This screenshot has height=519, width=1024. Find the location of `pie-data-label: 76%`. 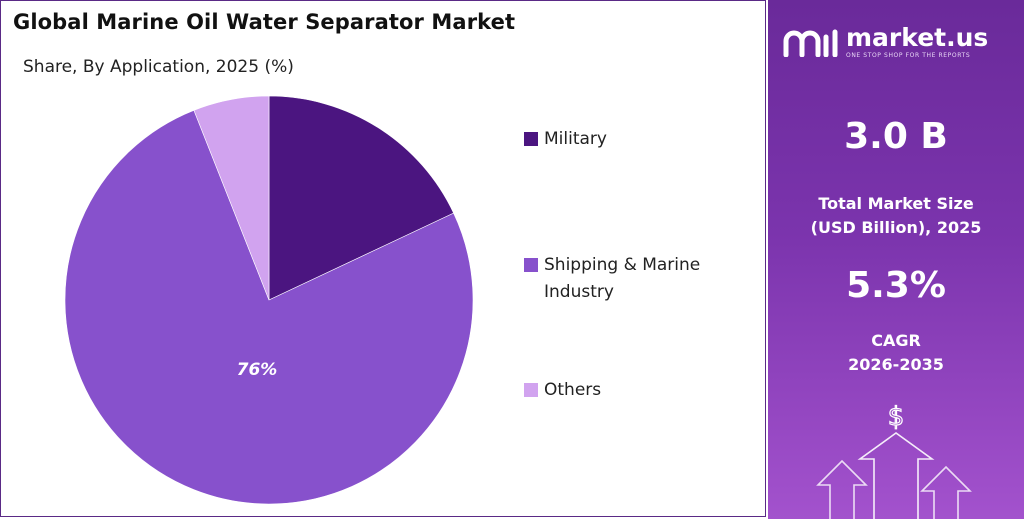

pie-data-label: 76% is located at coordinates (257, 370).